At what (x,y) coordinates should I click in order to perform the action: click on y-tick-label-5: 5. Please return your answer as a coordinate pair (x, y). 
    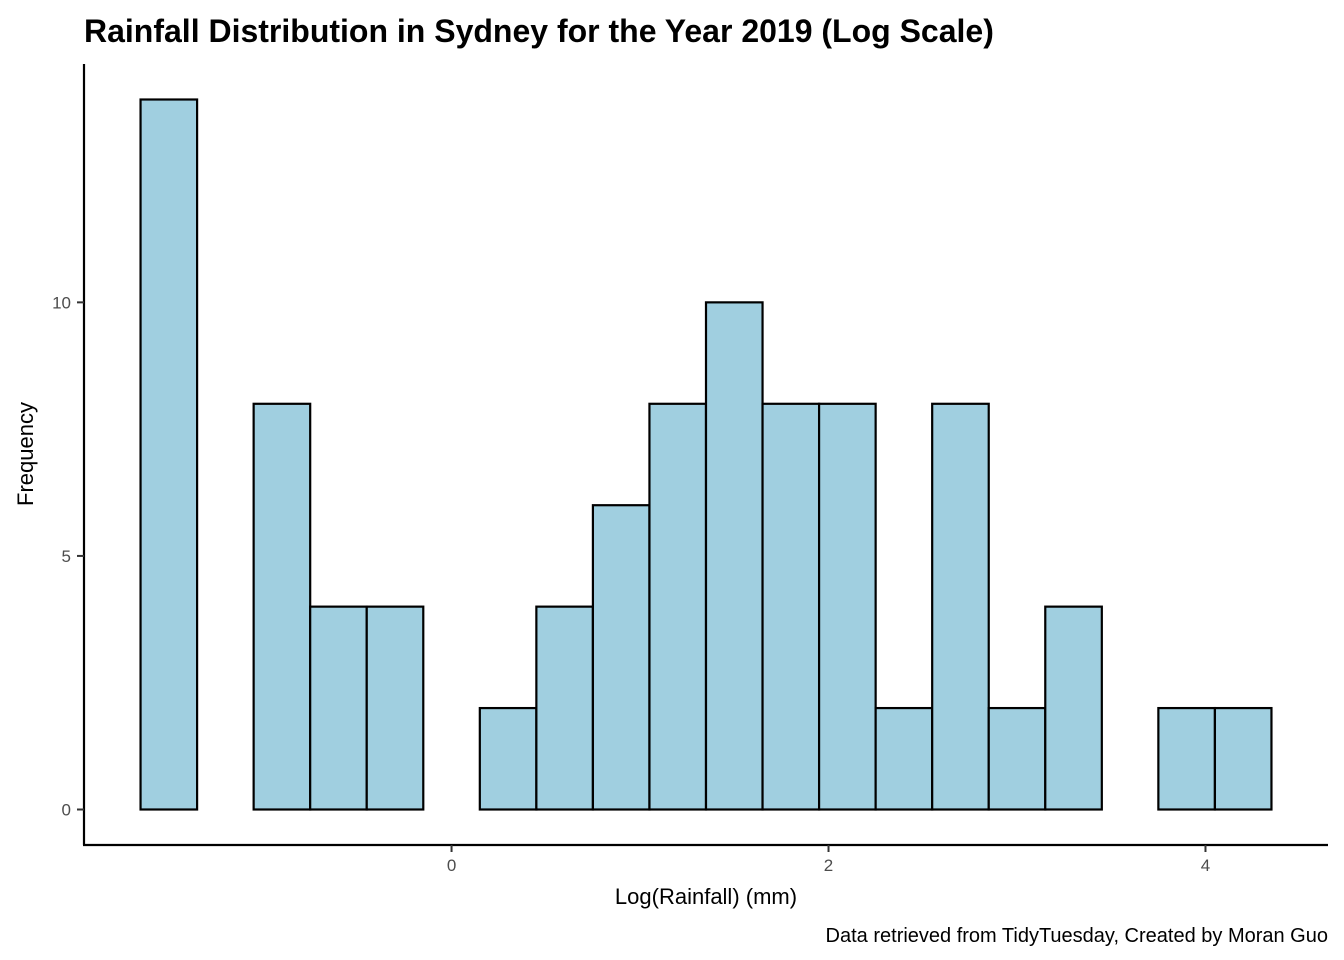
    Looking at the image, I should click on (66, 556).